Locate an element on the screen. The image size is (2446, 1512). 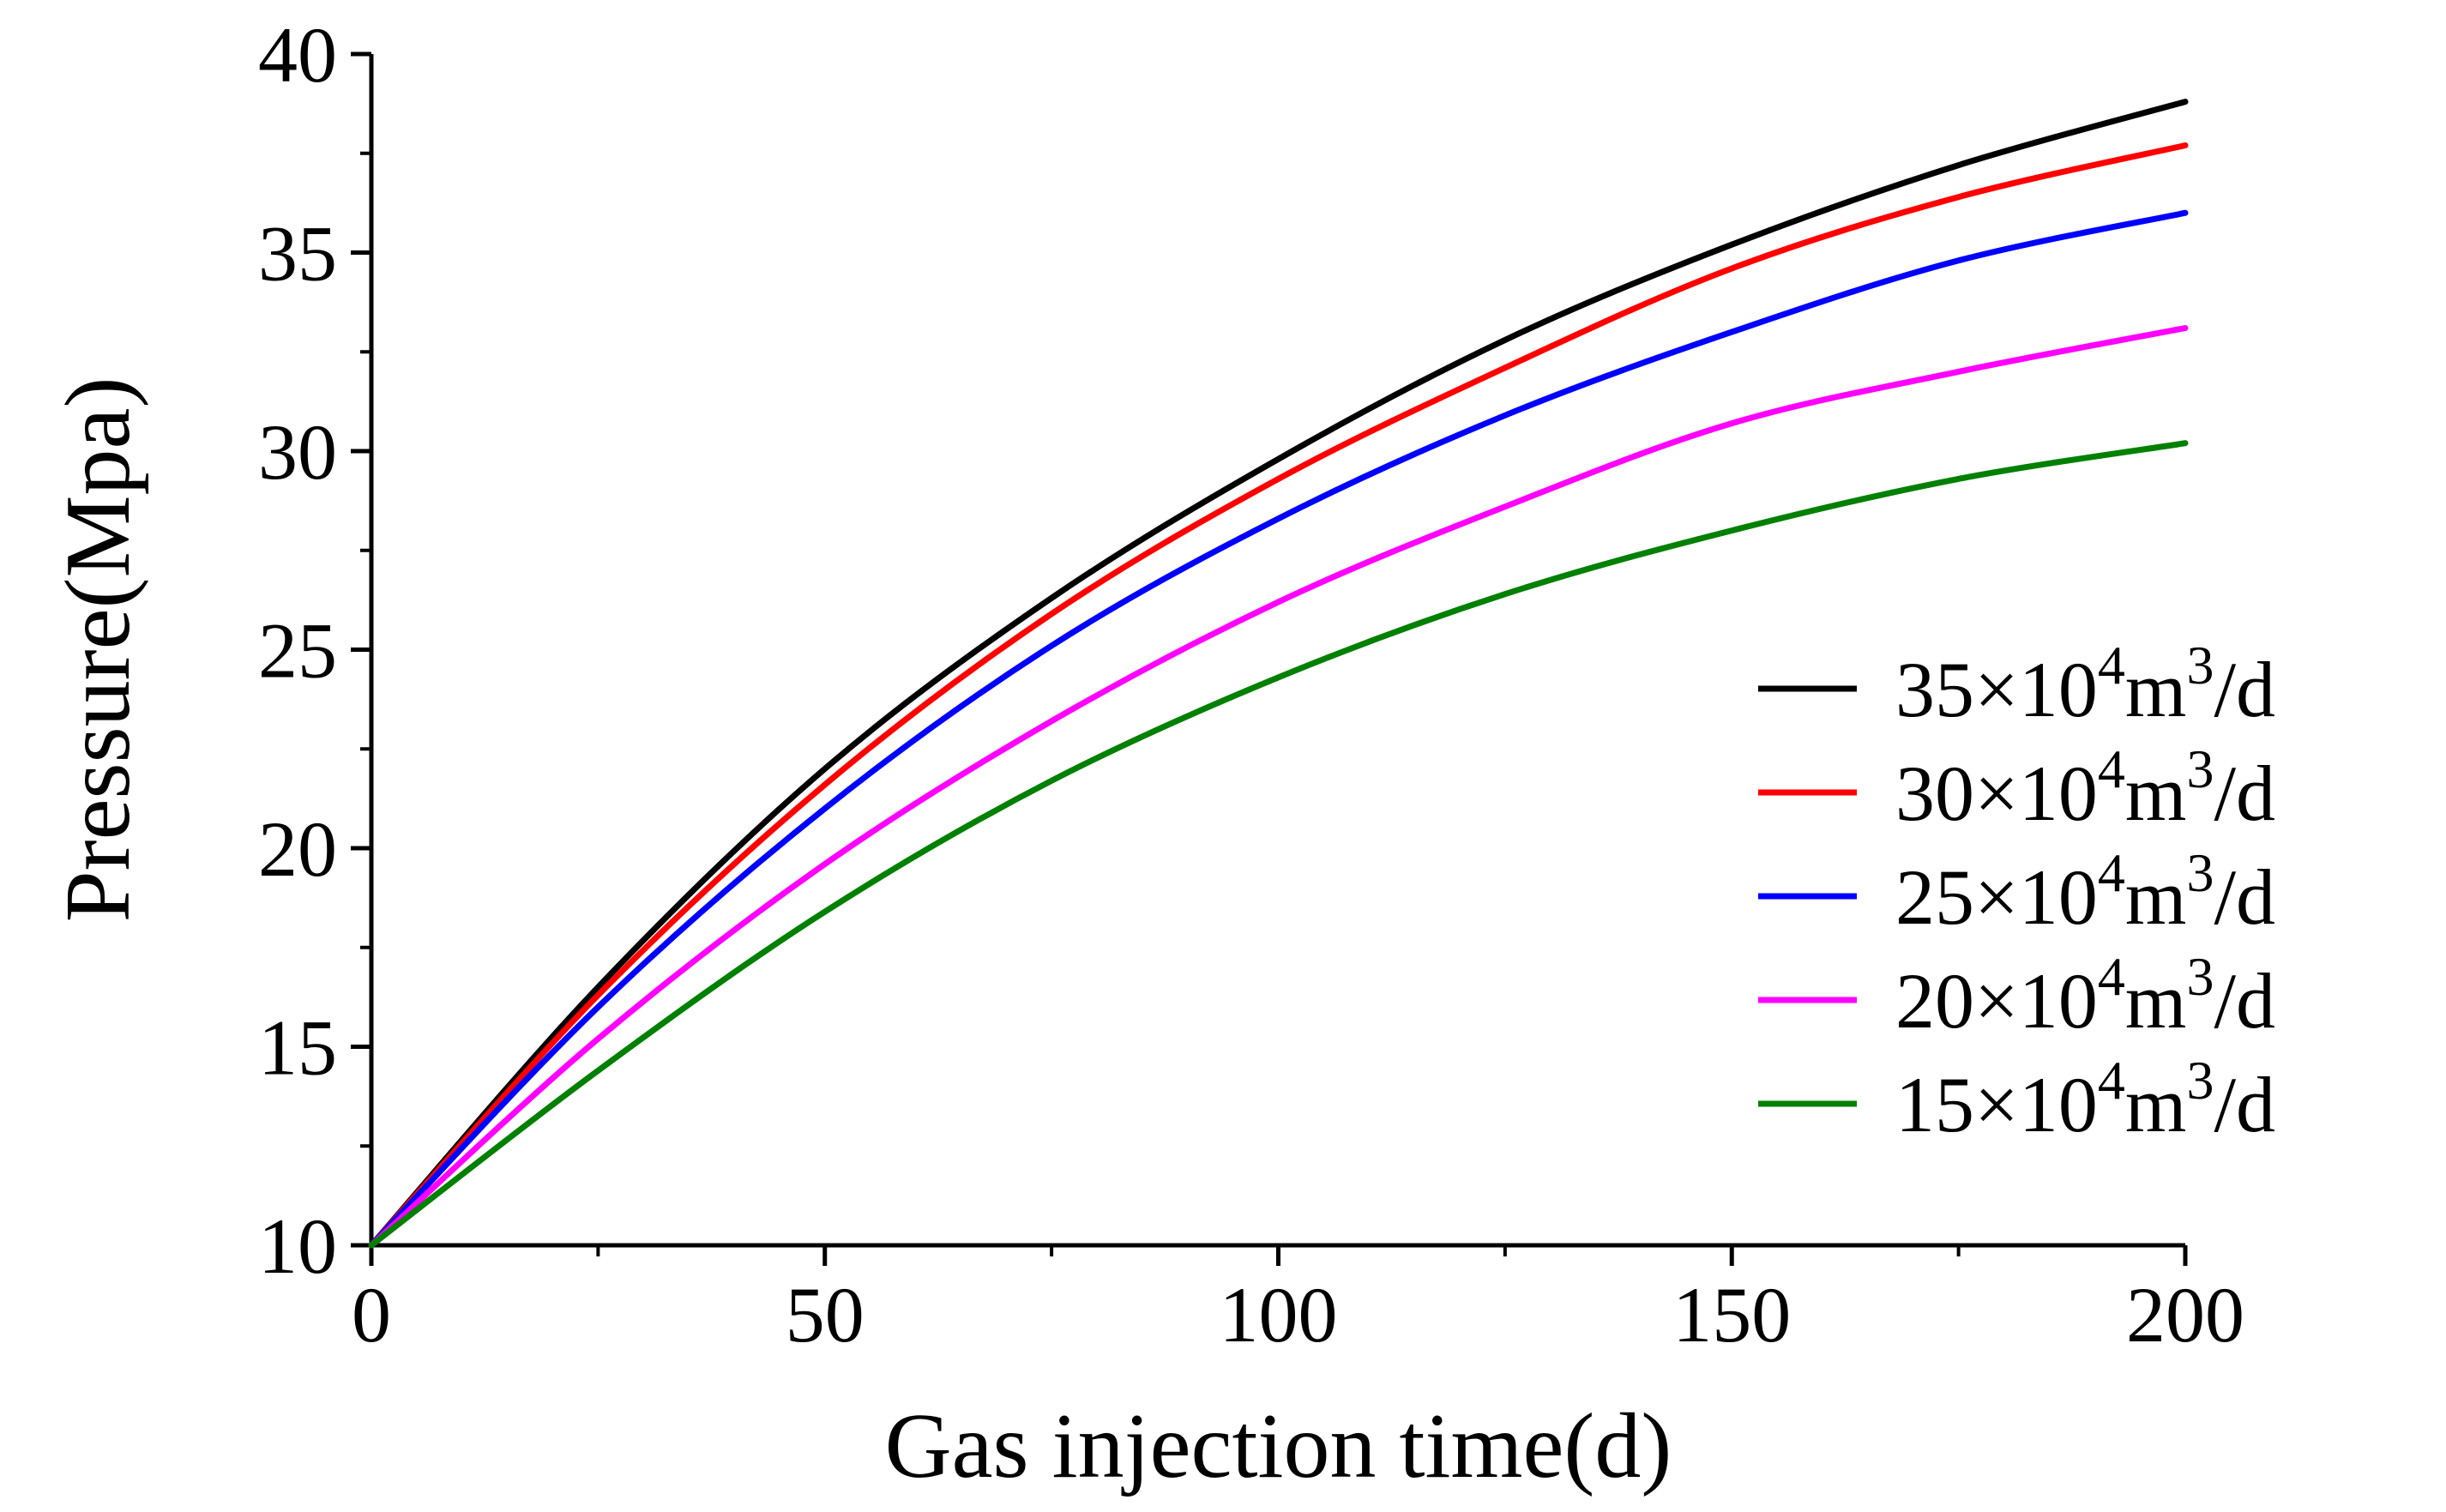
legend-label-4: 15×104m3/d is located at coordinates (2085, 1099).